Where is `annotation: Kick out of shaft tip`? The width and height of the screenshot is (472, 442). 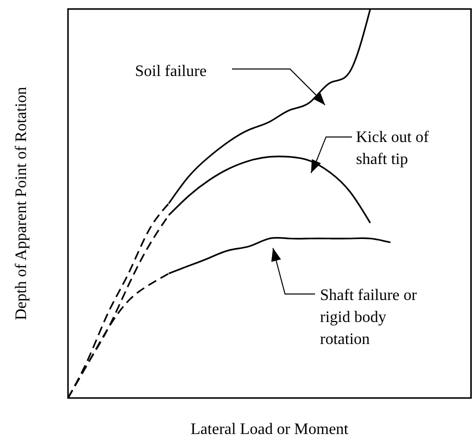 annotation: Kick out of shaft tip is located at coordinates (393, 148).